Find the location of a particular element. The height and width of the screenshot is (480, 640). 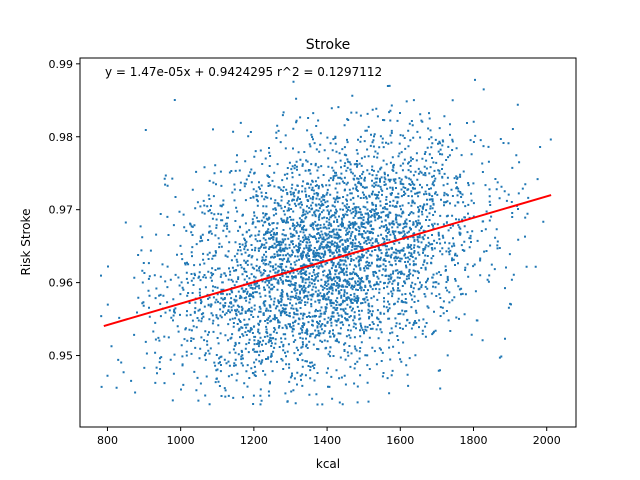

y-axis-label: Risk Stroke is located at coordinates (26, 242).